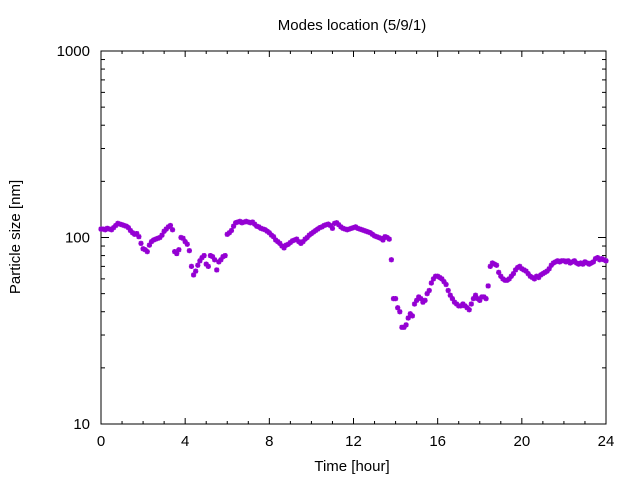 This screenshot has height=480, width=640. Describe the element at coordinates (351, 466) in the screenshot. I see `x-axis-label: Time [hour]` at that location.